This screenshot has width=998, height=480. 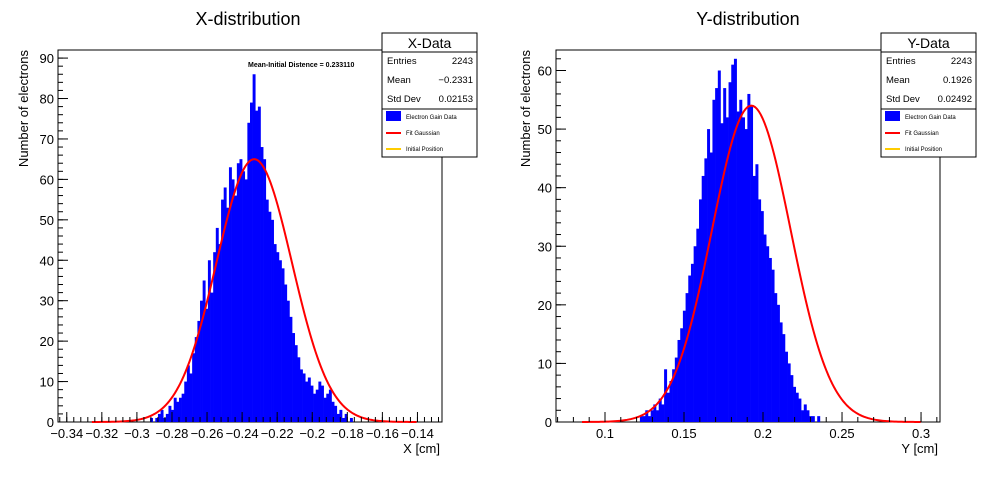 What do you see at coordinates (462, 61) in the screenshot?
I see `x-stats-entries-value: 2243` at bounding box center [462, 61].